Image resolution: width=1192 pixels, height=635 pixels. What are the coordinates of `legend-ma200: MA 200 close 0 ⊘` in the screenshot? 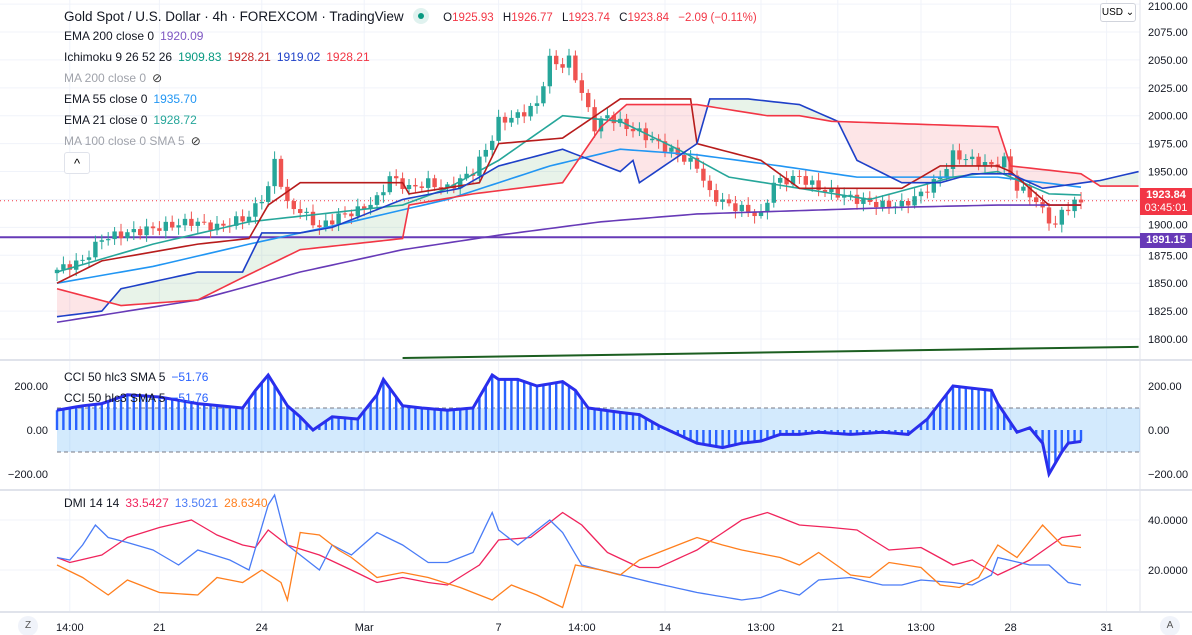 It's located at (113, 78).